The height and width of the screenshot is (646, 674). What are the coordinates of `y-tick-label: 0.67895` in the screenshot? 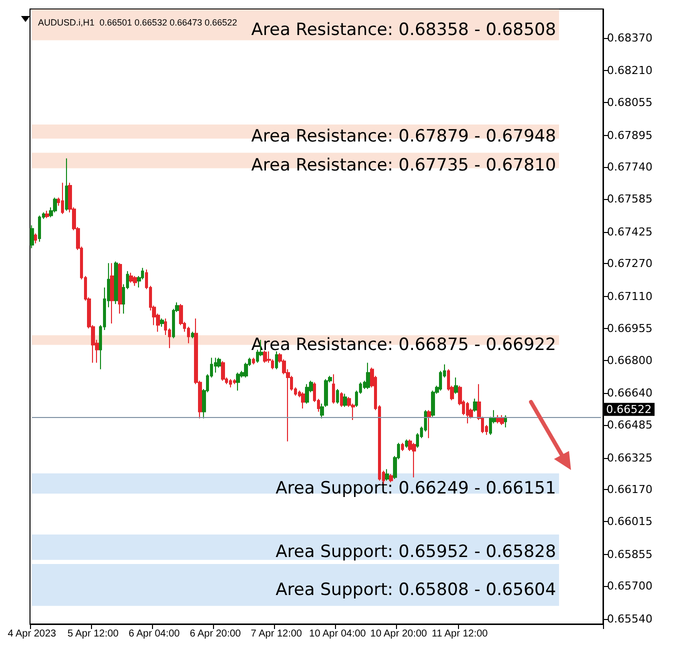 It's located at (629, 135).